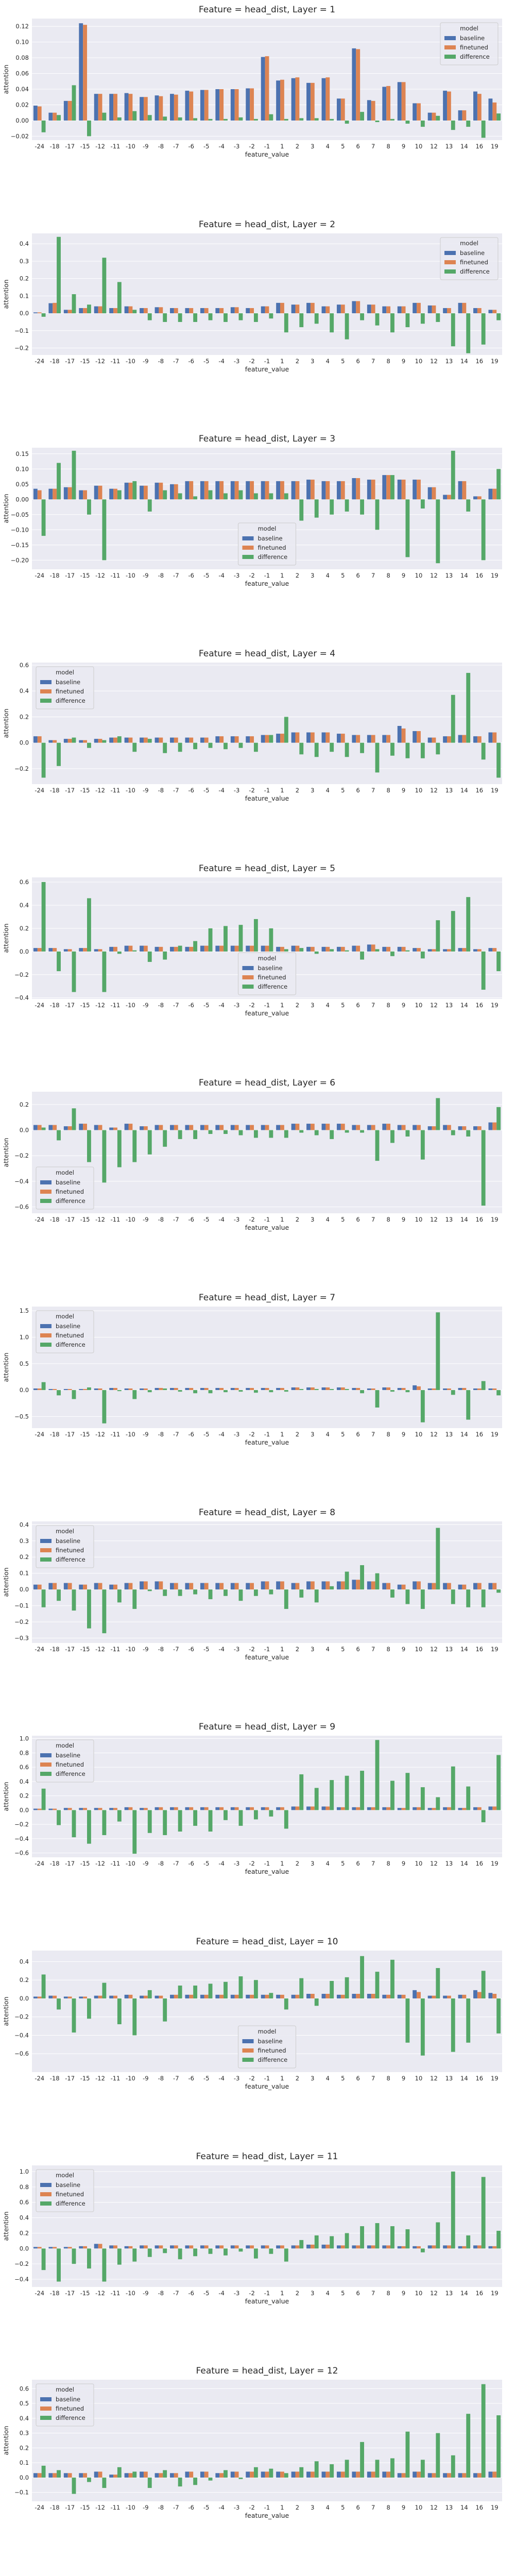  What do you see at coordinates (267, 294) in the screenshot?
I see `plot-background` at bounding box center [267, 294].